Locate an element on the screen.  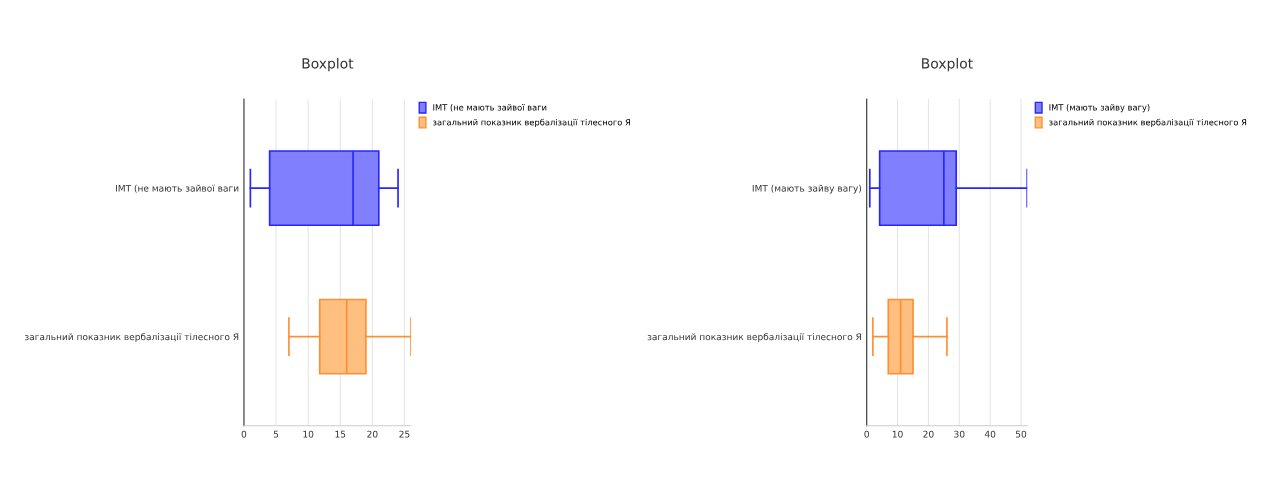
x-tick-label: 30 is located at coordinates (959, 434).